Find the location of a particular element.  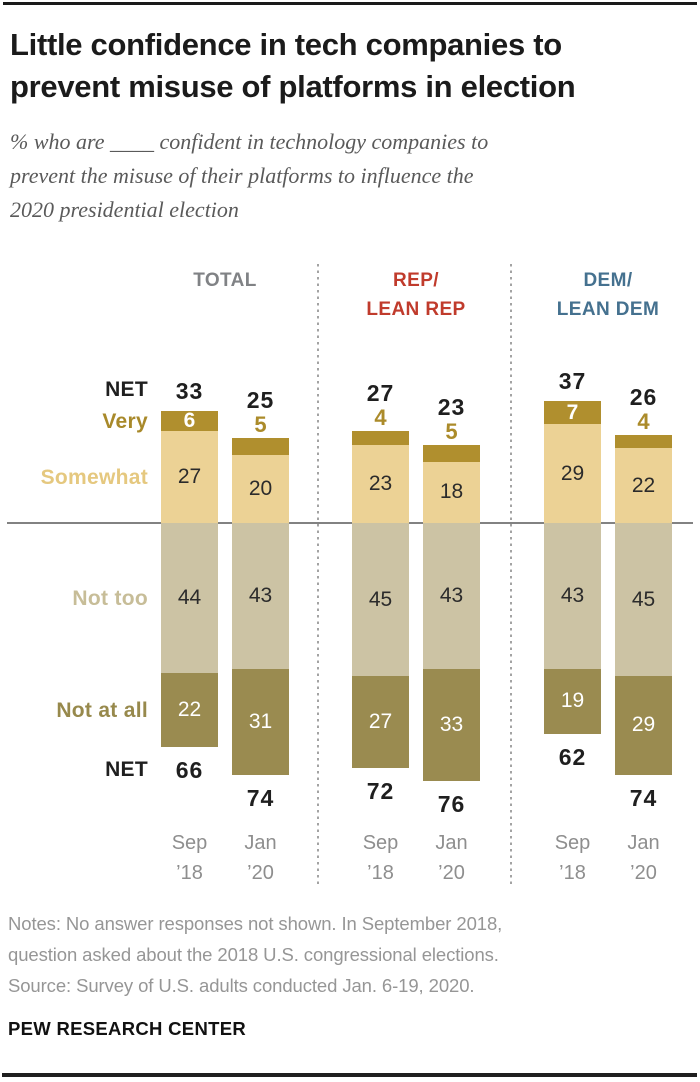

somewhat-value: 22 is located at coordinates (643, 485).